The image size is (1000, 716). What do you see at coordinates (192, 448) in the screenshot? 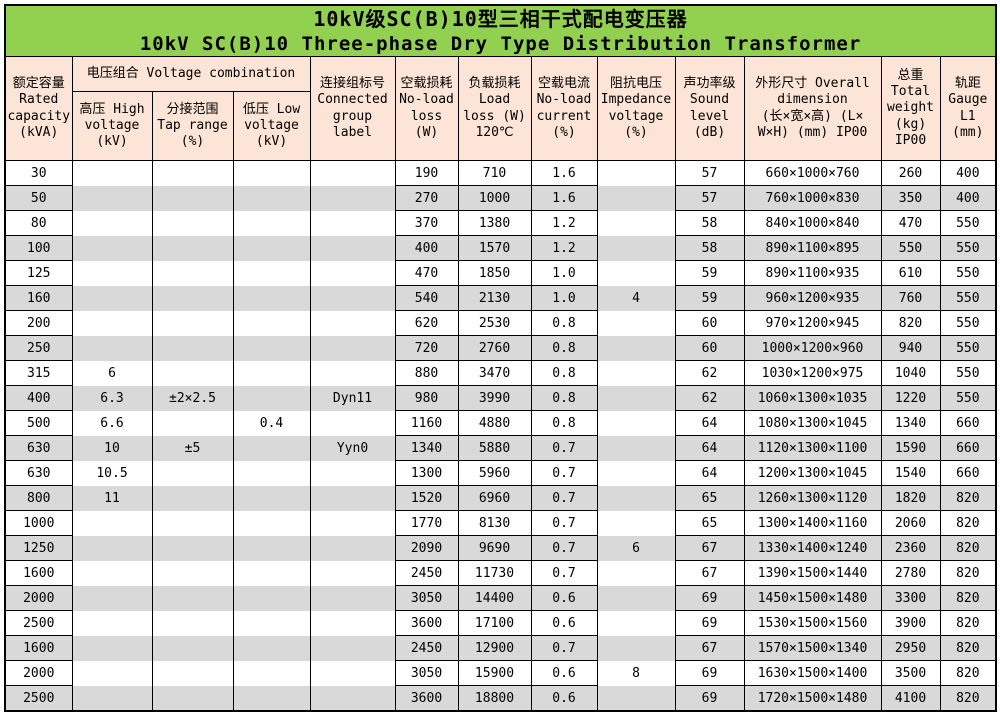
I see `cell-tap-range: ±5` at bounding box center [192, 448].